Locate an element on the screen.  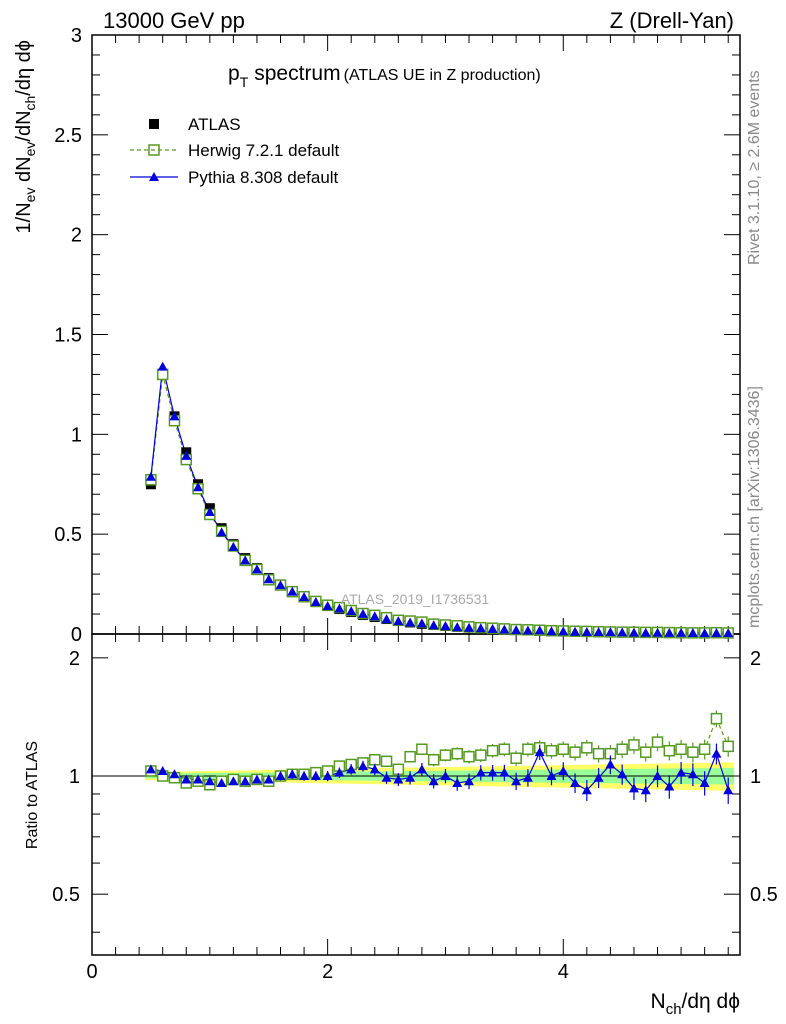
chart-title: pT spectrum (ATLAS UE in Z production) is located at coordinates (384, 76).